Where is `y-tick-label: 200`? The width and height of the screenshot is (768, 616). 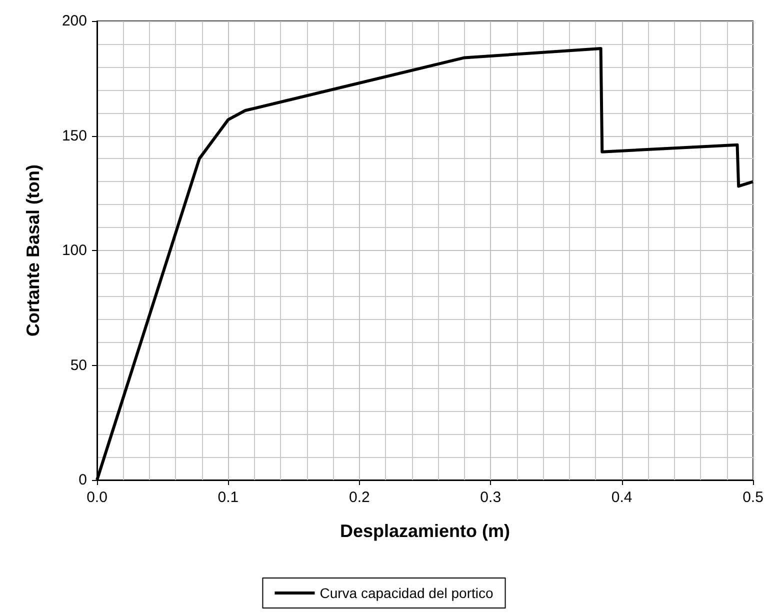 y-tick-label: 200 is located at coordinates (74, 21).